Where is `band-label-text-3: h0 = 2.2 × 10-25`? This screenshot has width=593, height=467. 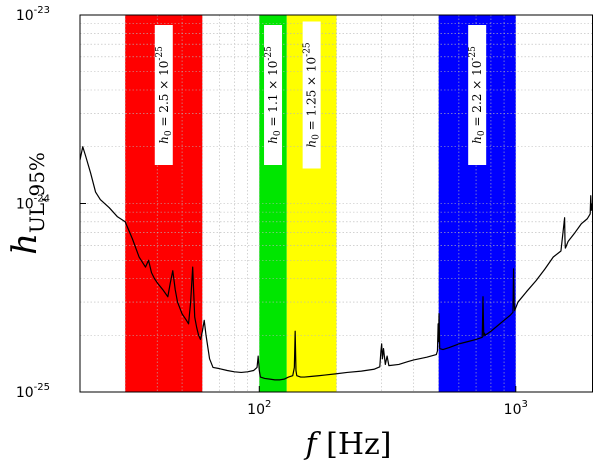
band-label-text-3: h0 = 2.2 × 10-25 is located at coordinates (477, 95).